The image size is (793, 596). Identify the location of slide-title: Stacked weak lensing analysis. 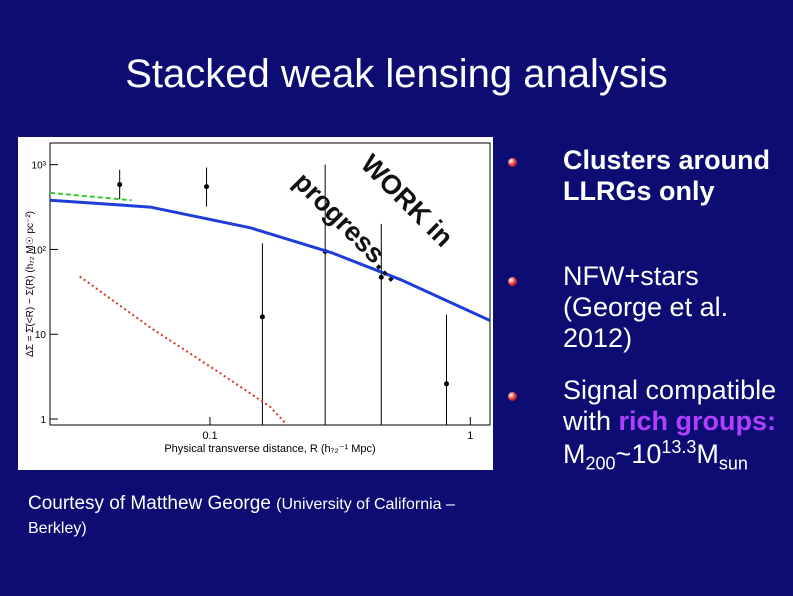
(396, 74).